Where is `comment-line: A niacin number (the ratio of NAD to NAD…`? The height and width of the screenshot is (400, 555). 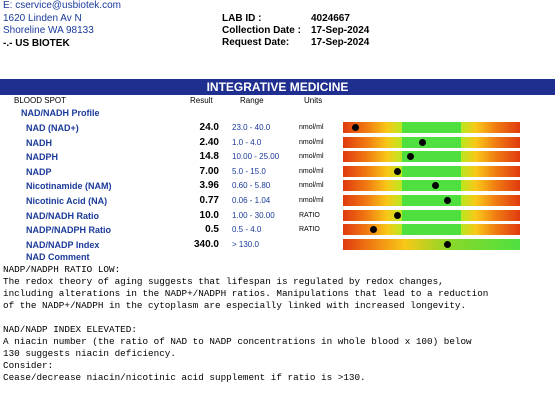 comment-line: A niacin number (the ratio of NAD to NAD… is located at coordinates (237, 341).